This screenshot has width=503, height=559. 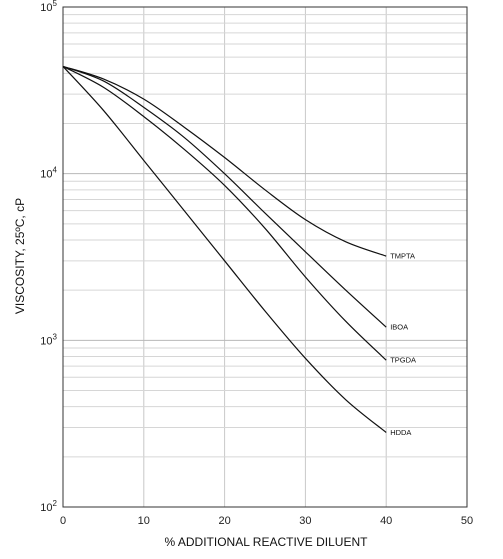 I want to click on y-tick-label: 10³, so click(x=48, y=339).